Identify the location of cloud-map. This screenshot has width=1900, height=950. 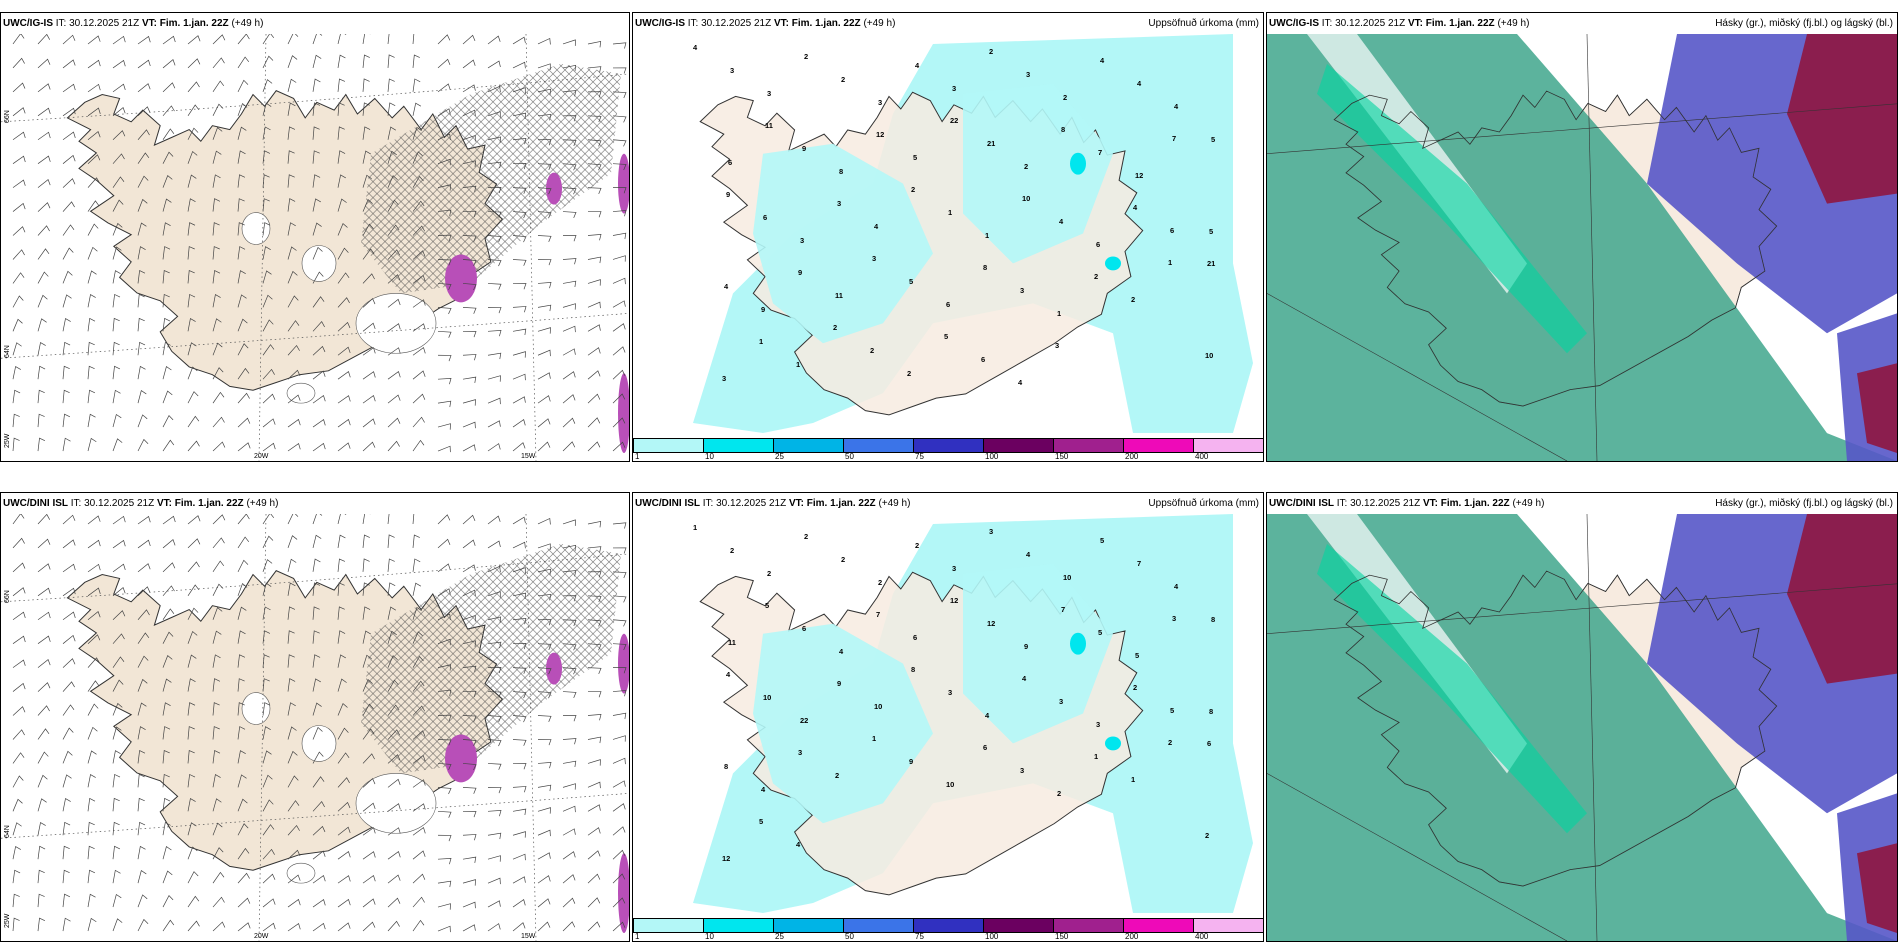
(1582, 247).